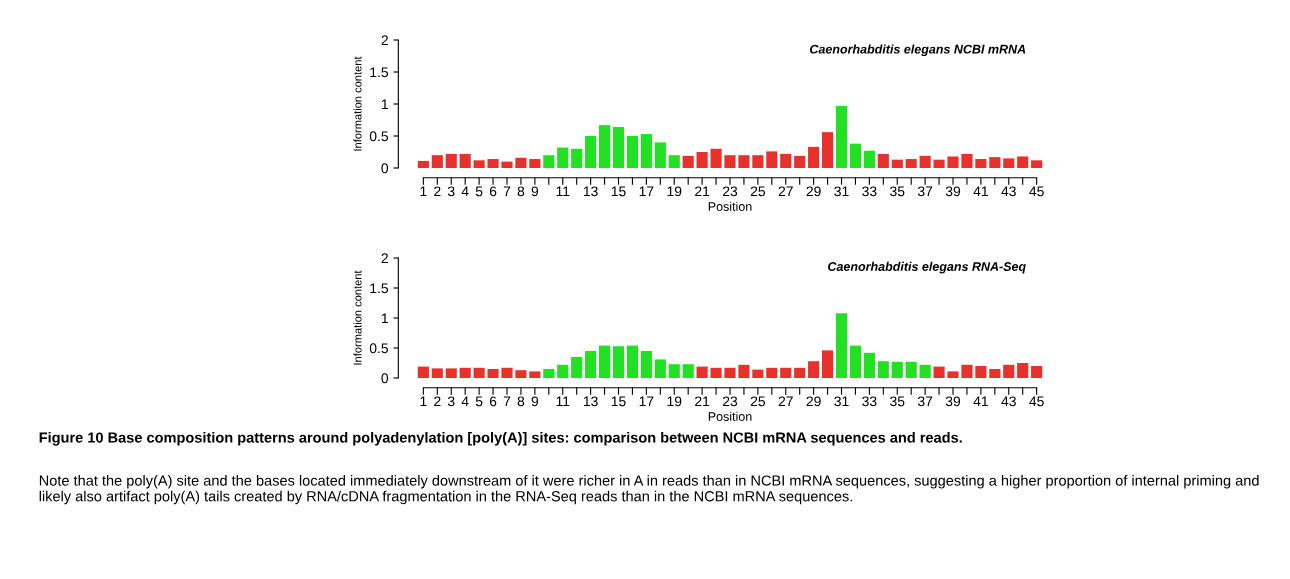  I want to click on x-axis-title: Position, so click(730, 206).